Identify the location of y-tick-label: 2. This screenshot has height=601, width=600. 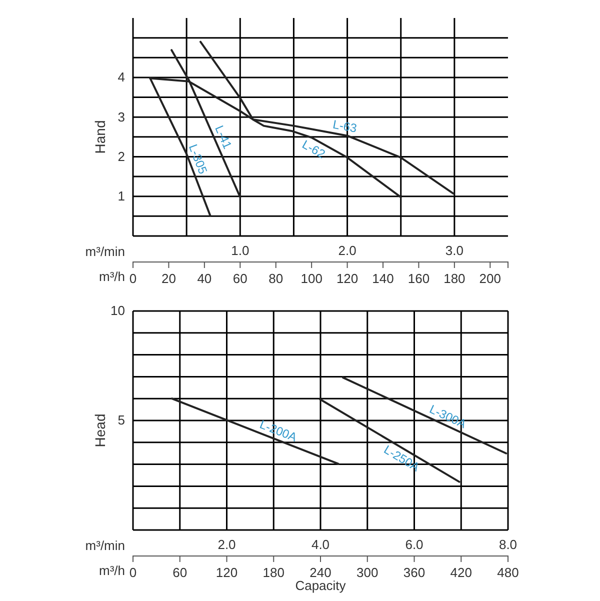
(121, 156).